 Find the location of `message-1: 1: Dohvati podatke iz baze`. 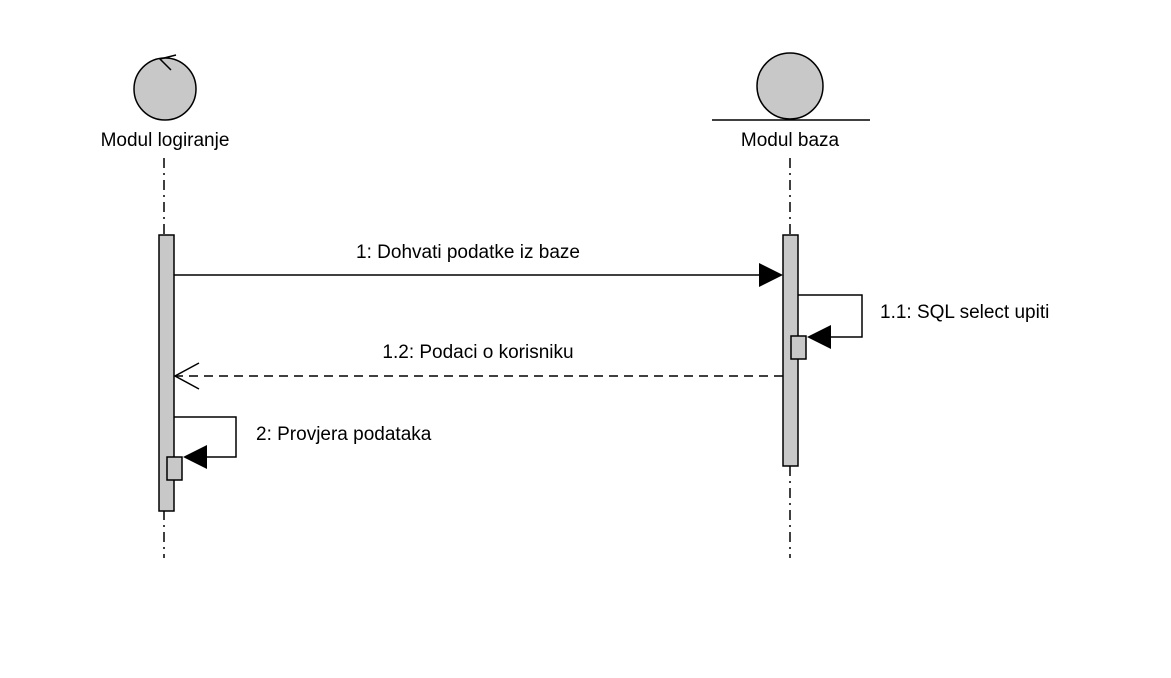

message-1: 1: Dohvati podatke iz baze is located at coordinates (478, 264).